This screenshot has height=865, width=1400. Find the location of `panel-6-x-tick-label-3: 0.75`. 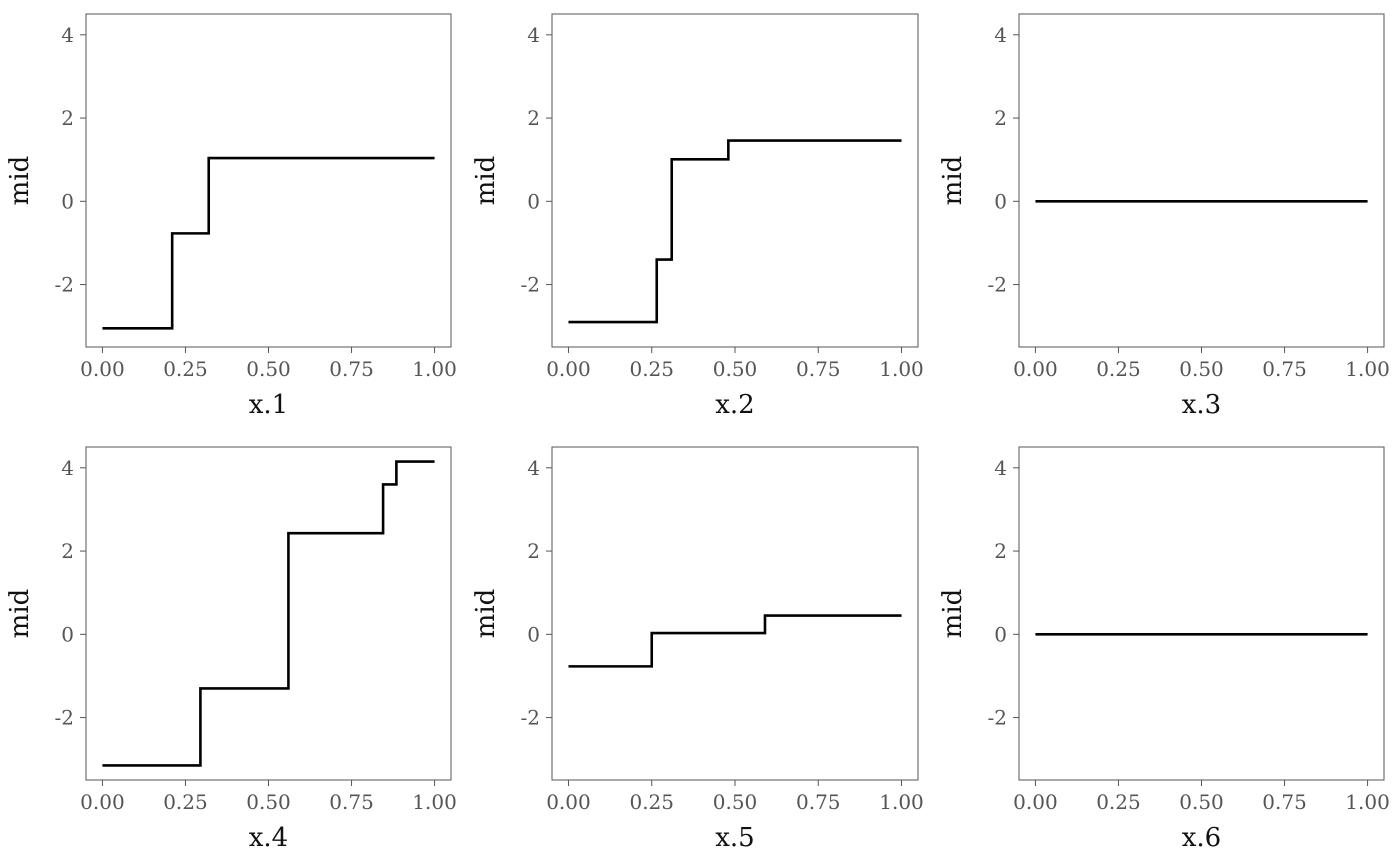

panel-6-x-tick-label-3: 0.75 is located at coordinates (1284, 802).